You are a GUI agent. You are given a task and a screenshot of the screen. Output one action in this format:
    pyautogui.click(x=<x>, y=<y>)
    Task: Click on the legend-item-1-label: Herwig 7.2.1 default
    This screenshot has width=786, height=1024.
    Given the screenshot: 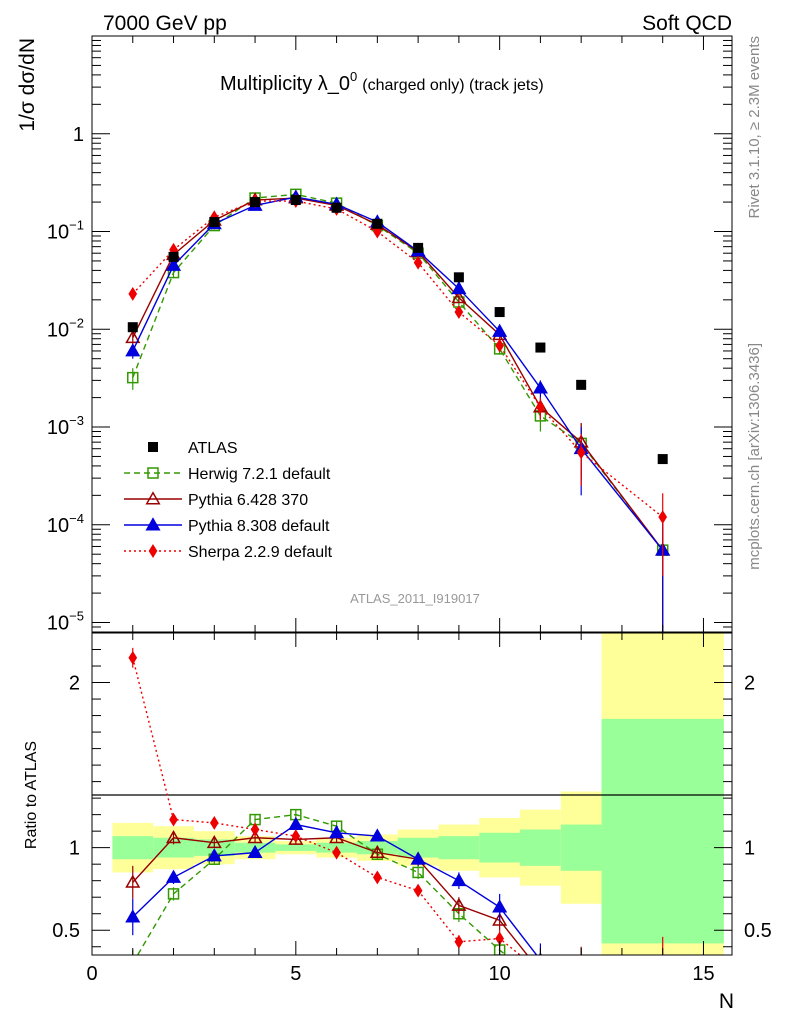 What is the action you would take?
    pyautogui.click(x=259, y=474)
    